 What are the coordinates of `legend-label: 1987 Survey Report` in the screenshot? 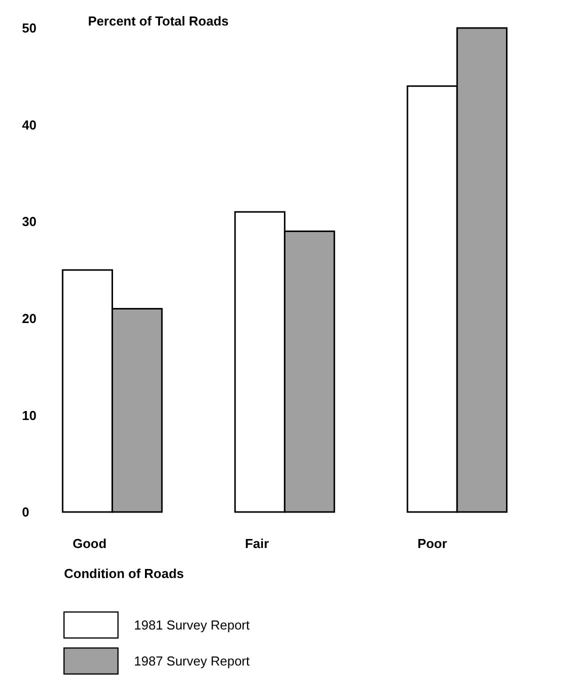 It's located at (192, 661).